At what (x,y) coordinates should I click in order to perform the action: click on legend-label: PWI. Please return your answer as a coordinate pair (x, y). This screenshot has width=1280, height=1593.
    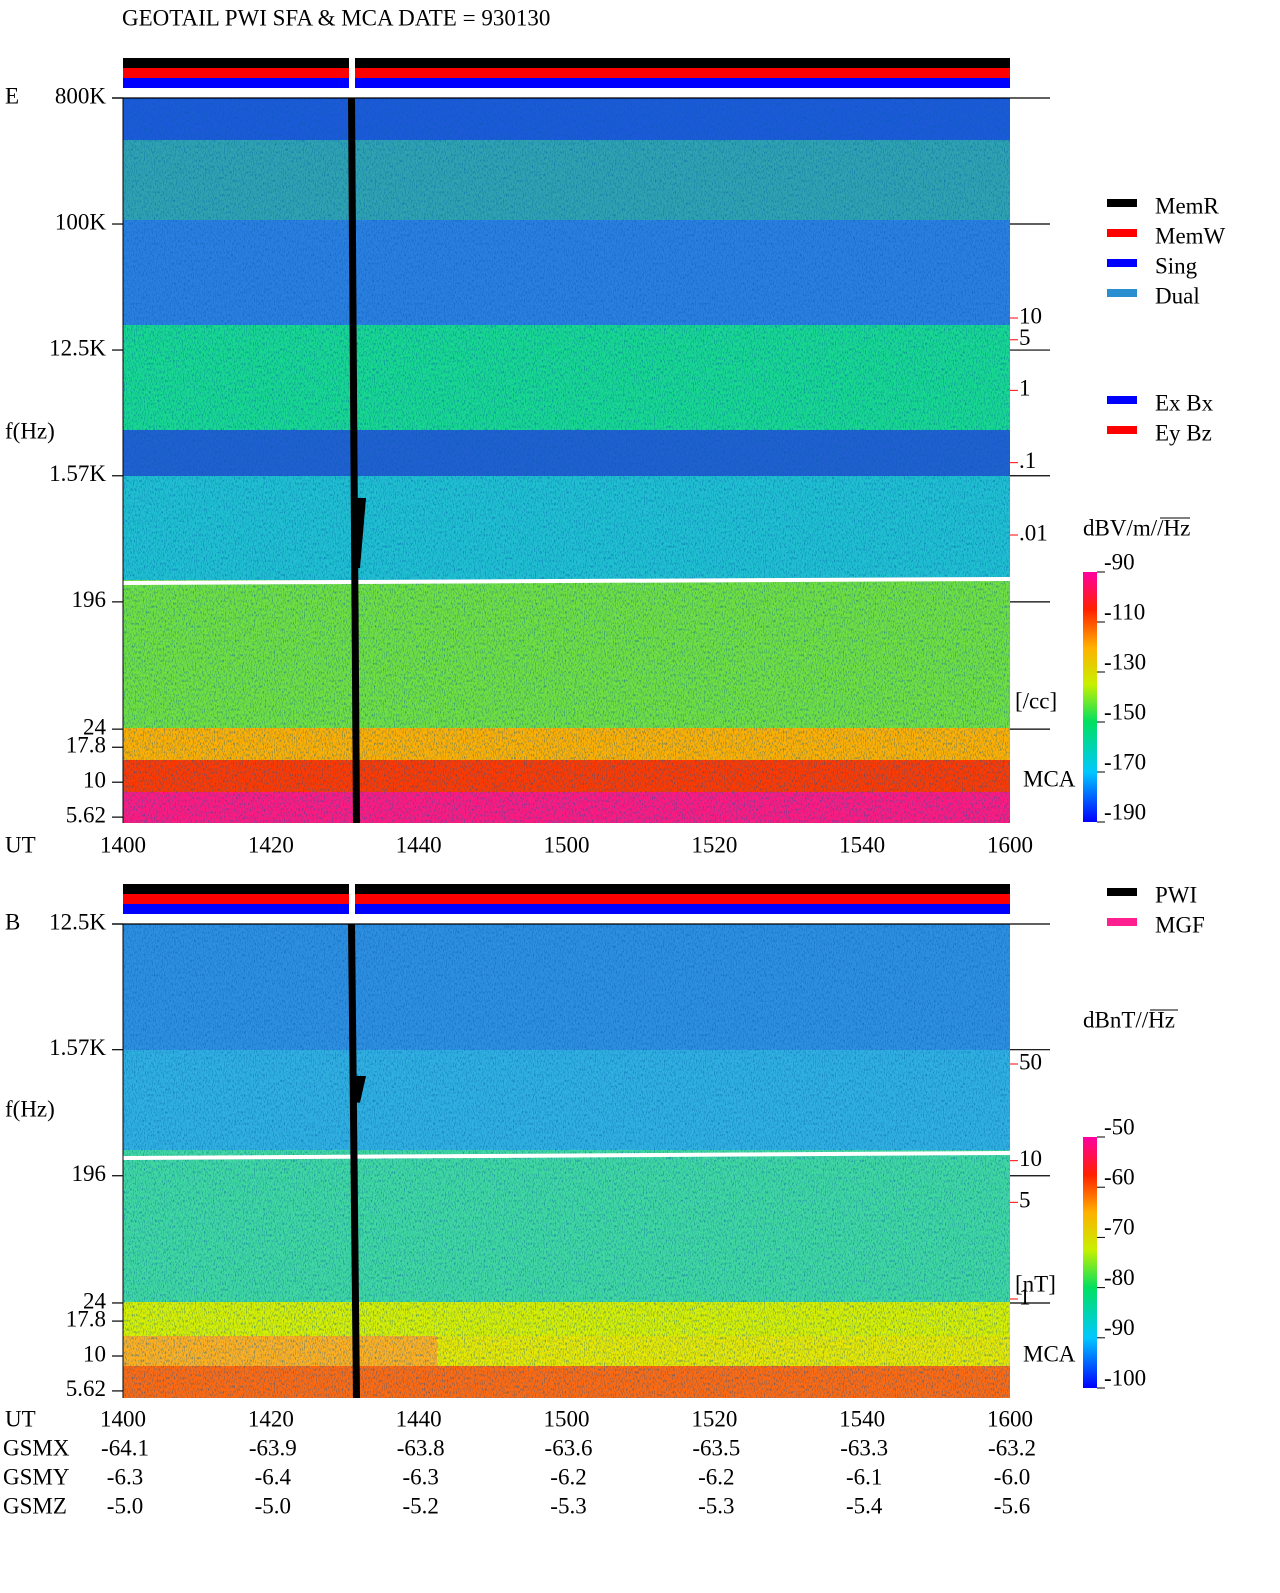
    Looking at the image, I should click on (1176, 894).